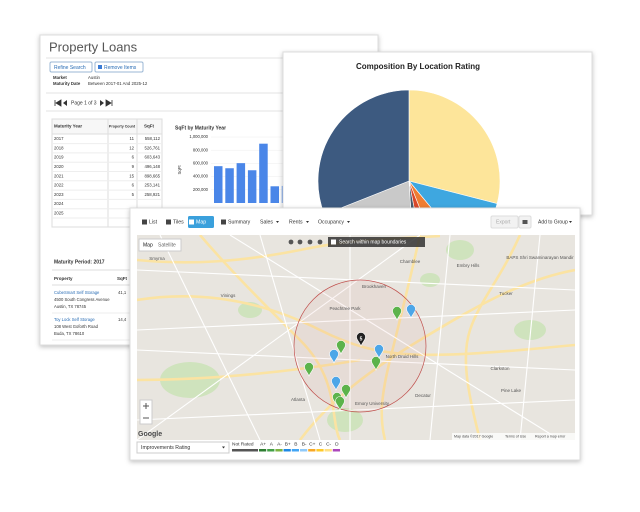 The image size is (640, 512). Describe the element at coordinates (418, 66) in the screenshot. I see `chart-title: Composition By Location Rating` at that location.